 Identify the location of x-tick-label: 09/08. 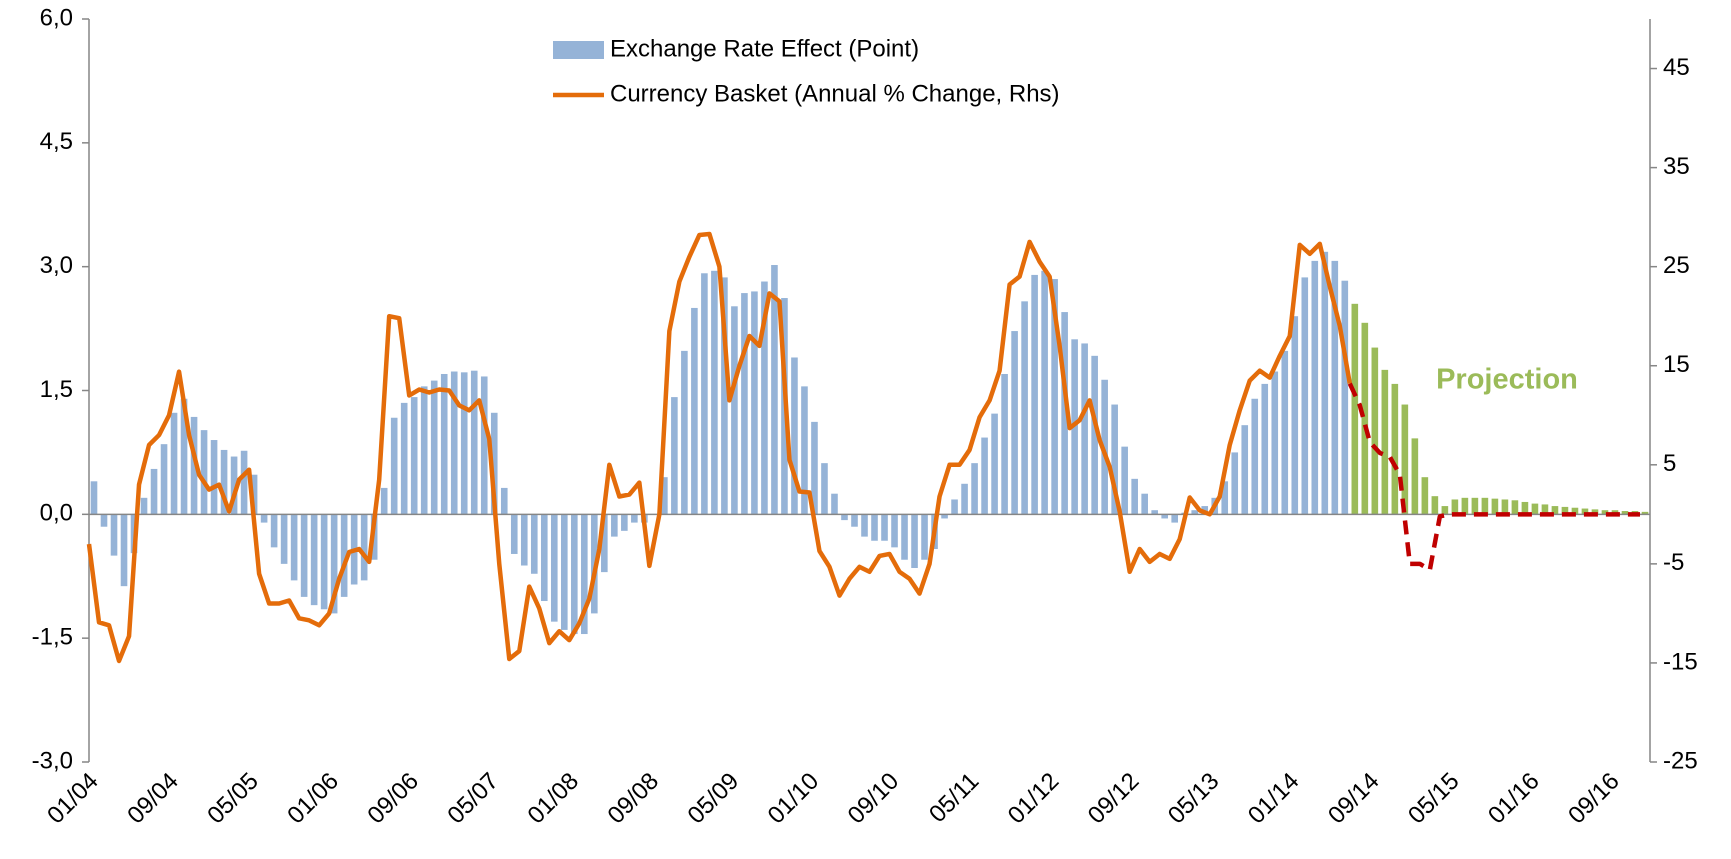
(634, 799).